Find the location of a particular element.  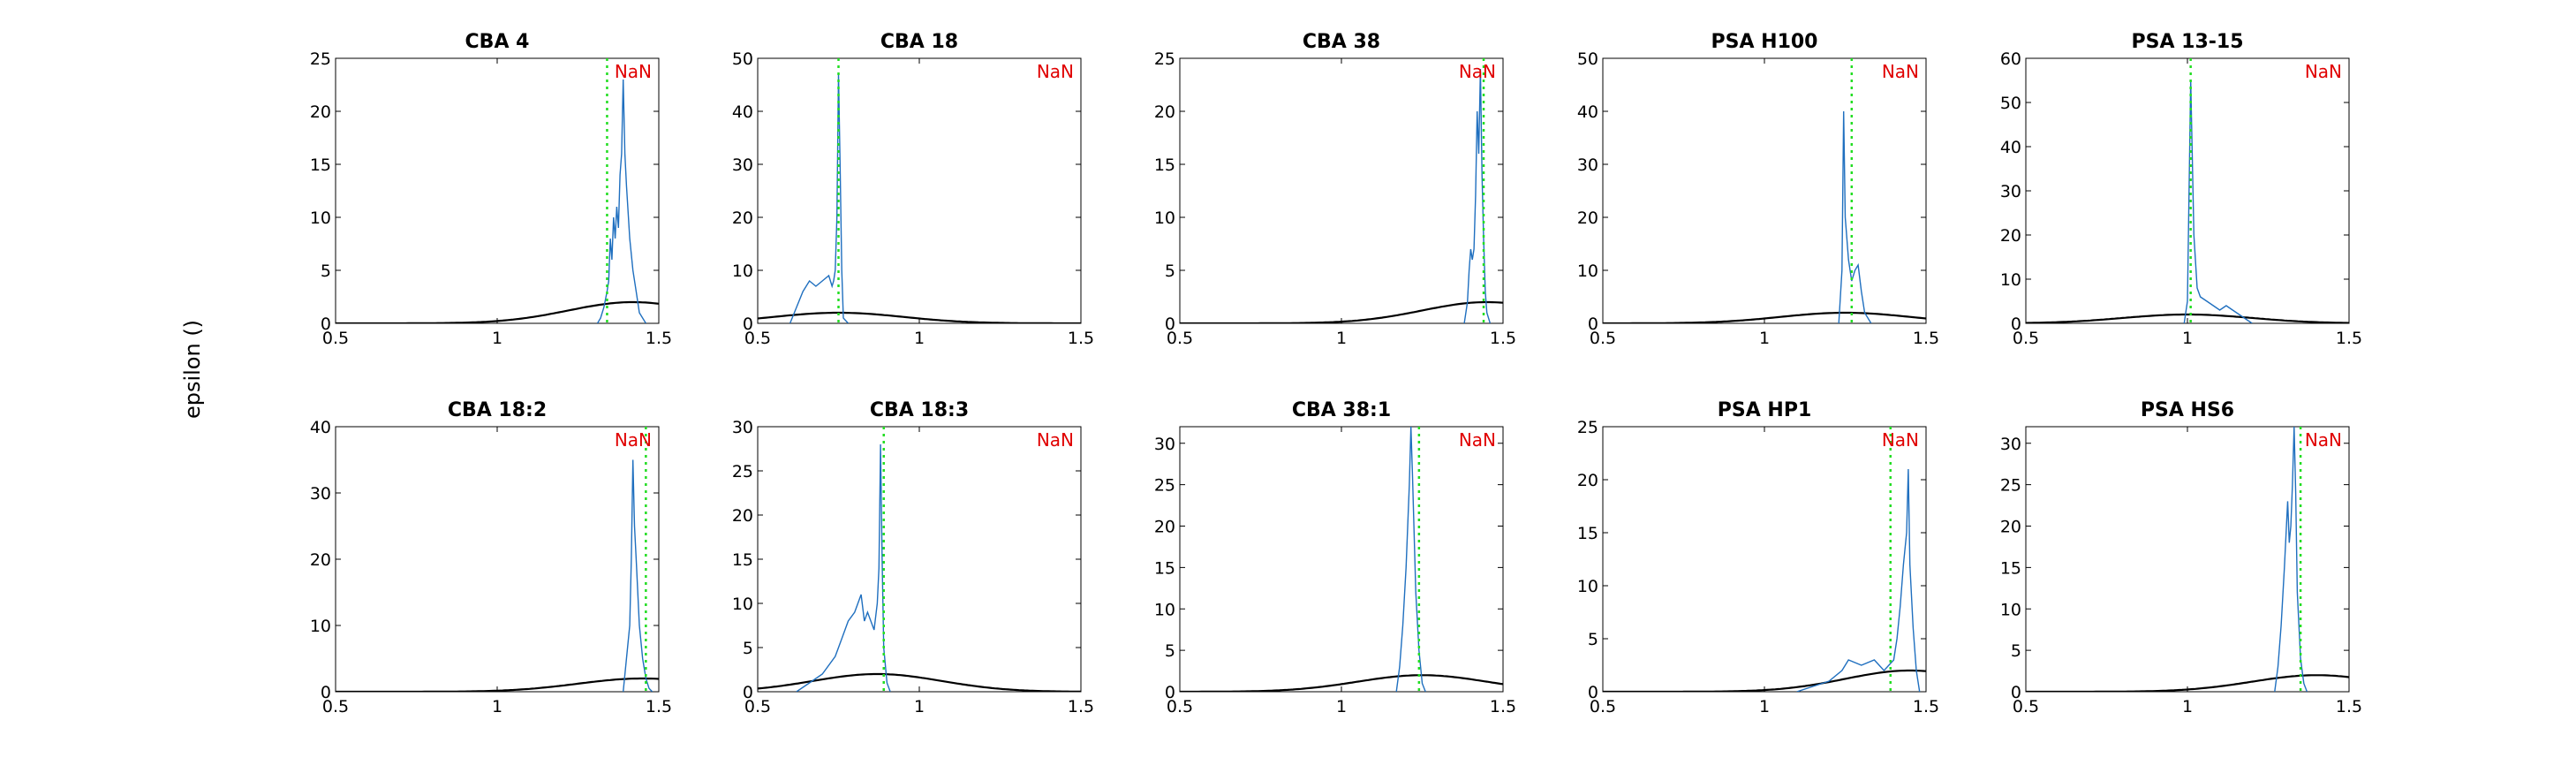

subplot-panel: PSA 13-15 0.5 1 1.5 0 10 20 30 40 50 60 NaN is located at coordinates (2181, 189).